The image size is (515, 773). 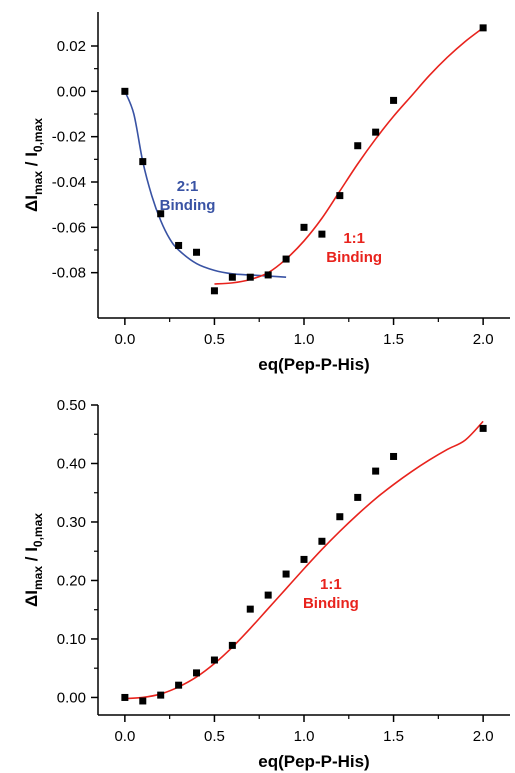 I want to click on y-tick-label: -0.04, so click(x=69, y=182).